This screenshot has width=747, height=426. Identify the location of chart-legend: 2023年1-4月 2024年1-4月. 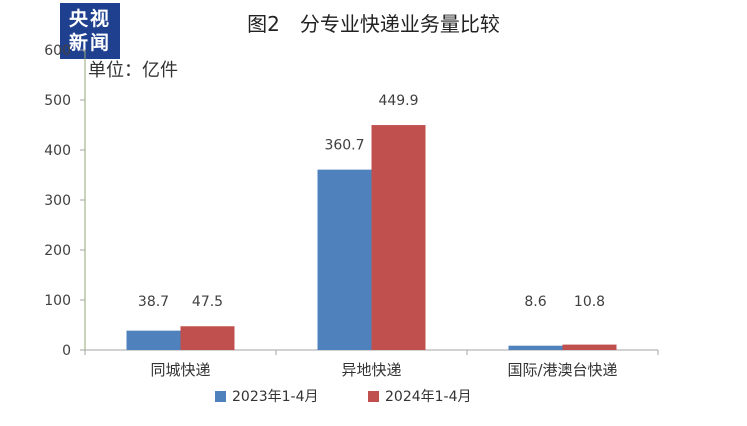
(373, 397).